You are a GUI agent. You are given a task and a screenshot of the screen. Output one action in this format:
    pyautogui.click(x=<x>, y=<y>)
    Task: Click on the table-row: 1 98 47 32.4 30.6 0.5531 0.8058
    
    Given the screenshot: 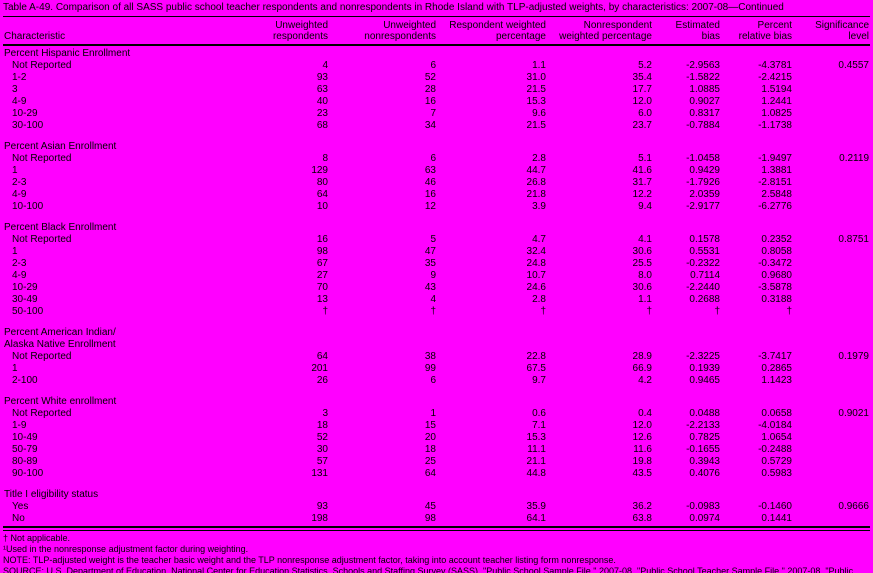 What is the action you would take?
    pyautogui.click(x=436, y=252)
    